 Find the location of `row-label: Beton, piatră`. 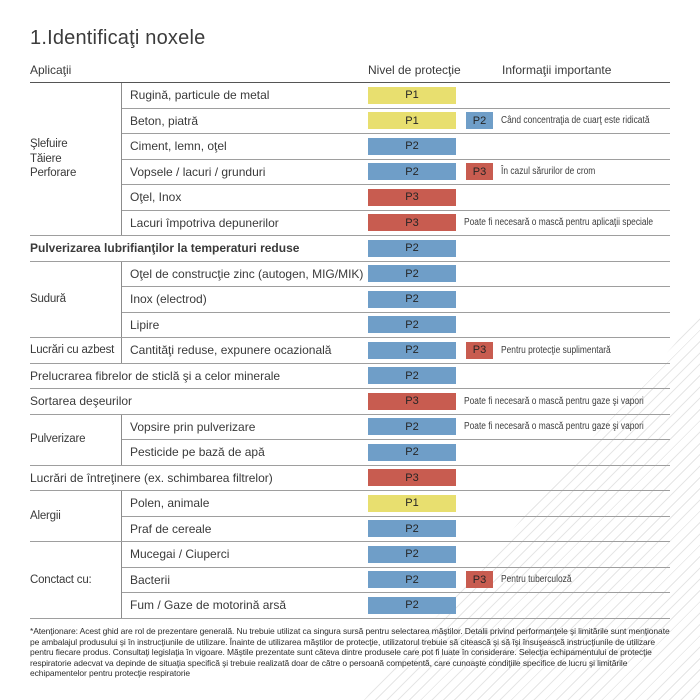

row-label: Beton, piatră is located at coordinates (164, 120).